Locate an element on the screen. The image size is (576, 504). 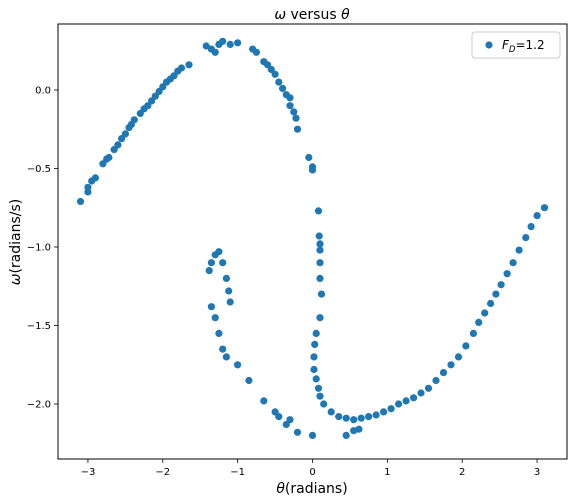
legend-marker is located at coordinates (489, 45).